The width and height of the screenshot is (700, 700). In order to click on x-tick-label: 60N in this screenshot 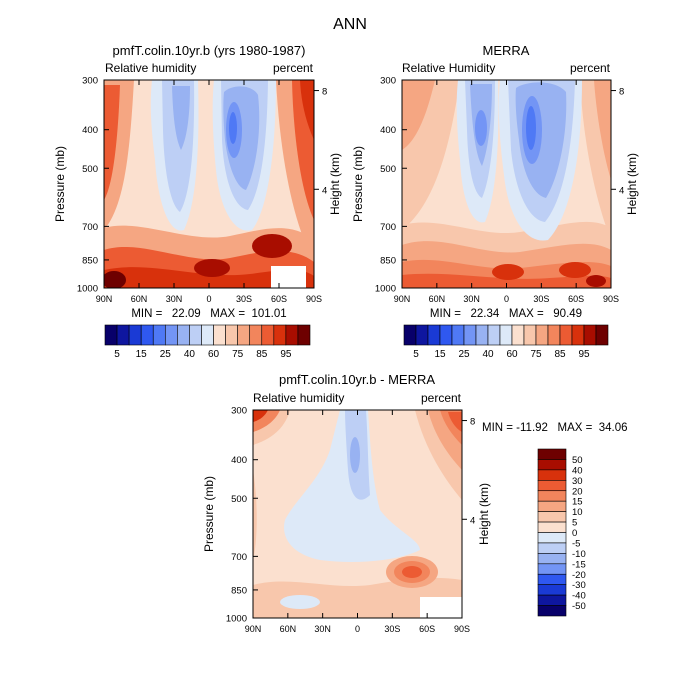, I will do `click(139, 299)`.